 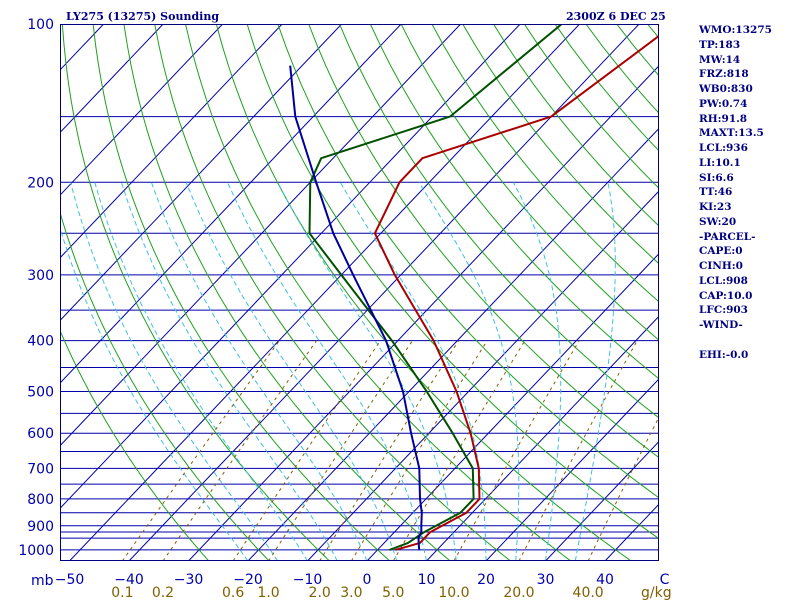 I want to click on temperature-tick-label: 40, so click(x=605, y=580).